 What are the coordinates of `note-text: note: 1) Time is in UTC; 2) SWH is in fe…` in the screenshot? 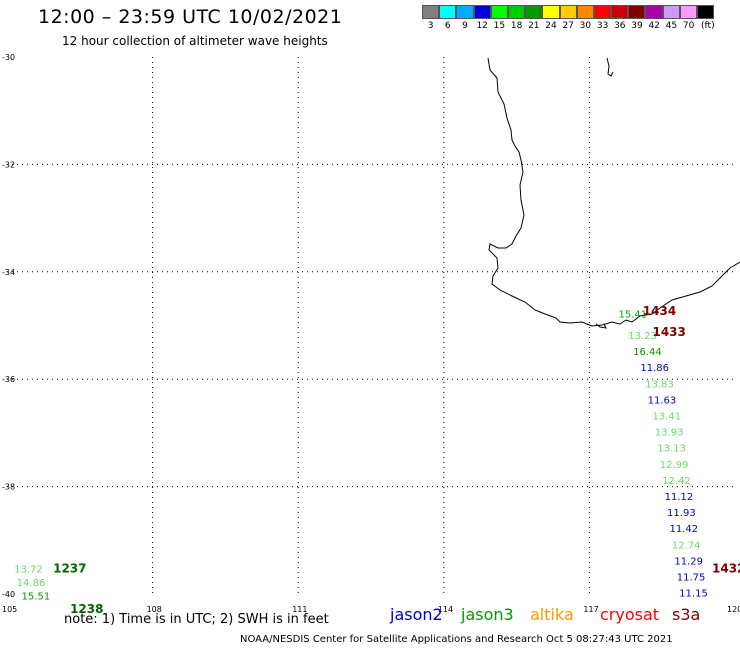 It's located at (196, 619).